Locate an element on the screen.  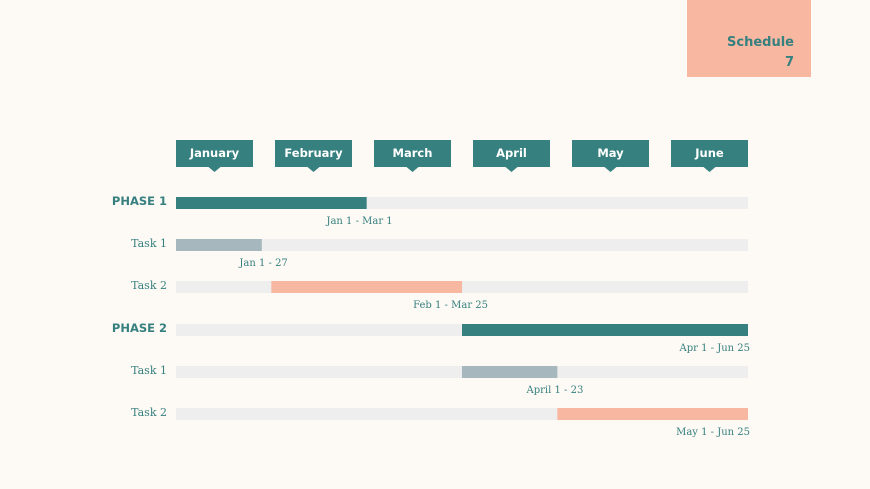
month-label-april: April is located at coordinates (511, 153).